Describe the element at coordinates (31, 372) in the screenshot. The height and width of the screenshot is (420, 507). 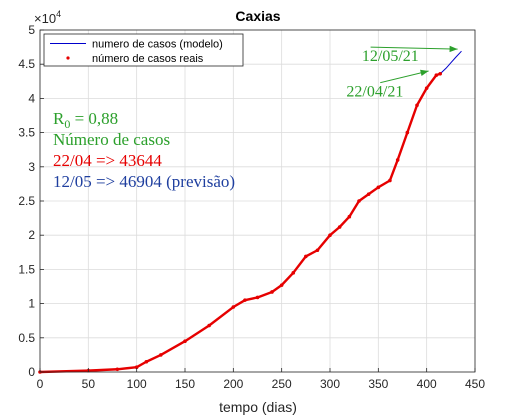
I see `y-tick-label: 0` at that location.